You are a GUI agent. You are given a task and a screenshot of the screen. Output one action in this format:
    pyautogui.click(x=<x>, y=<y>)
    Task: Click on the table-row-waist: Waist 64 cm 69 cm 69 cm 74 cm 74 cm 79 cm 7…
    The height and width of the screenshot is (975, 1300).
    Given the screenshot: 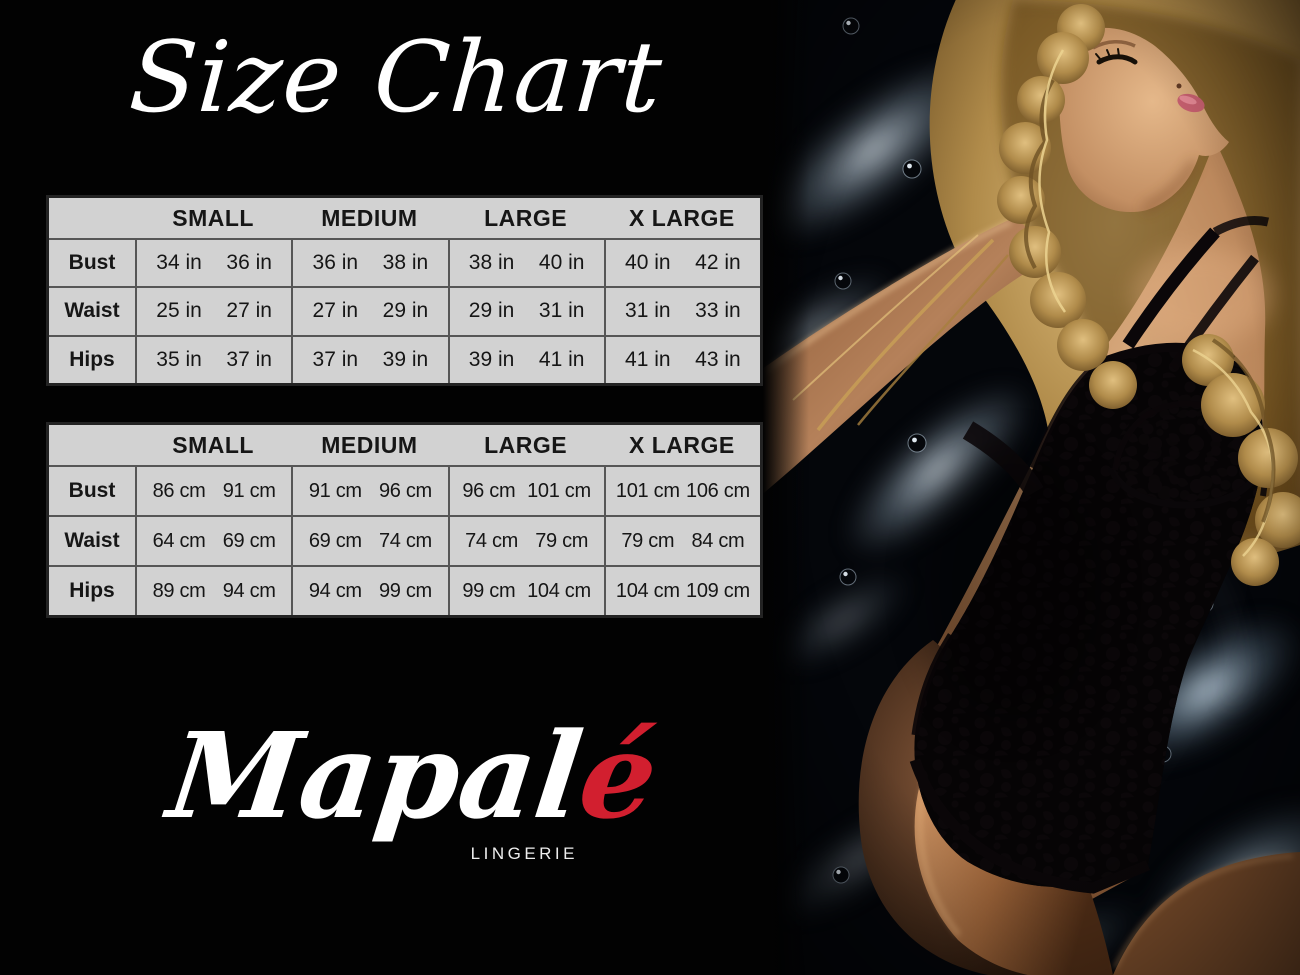 What is the action you would take?
    pyautogui.click(x=404, y=540)
    